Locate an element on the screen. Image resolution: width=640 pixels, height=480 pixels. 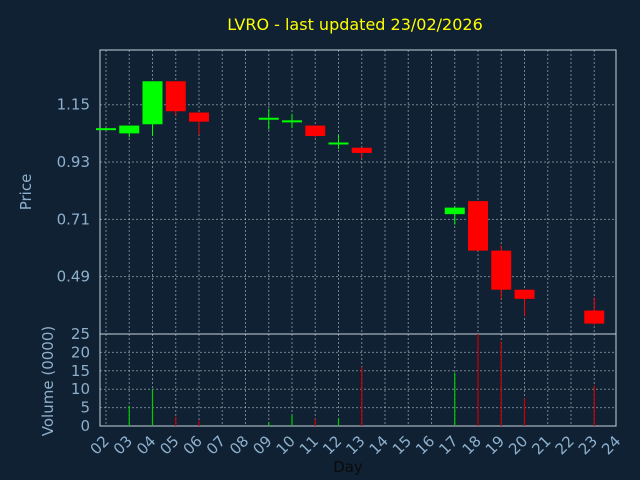
chart-title: LVRO - last updated 23/02/2026 is located at coordinates (355, 24).